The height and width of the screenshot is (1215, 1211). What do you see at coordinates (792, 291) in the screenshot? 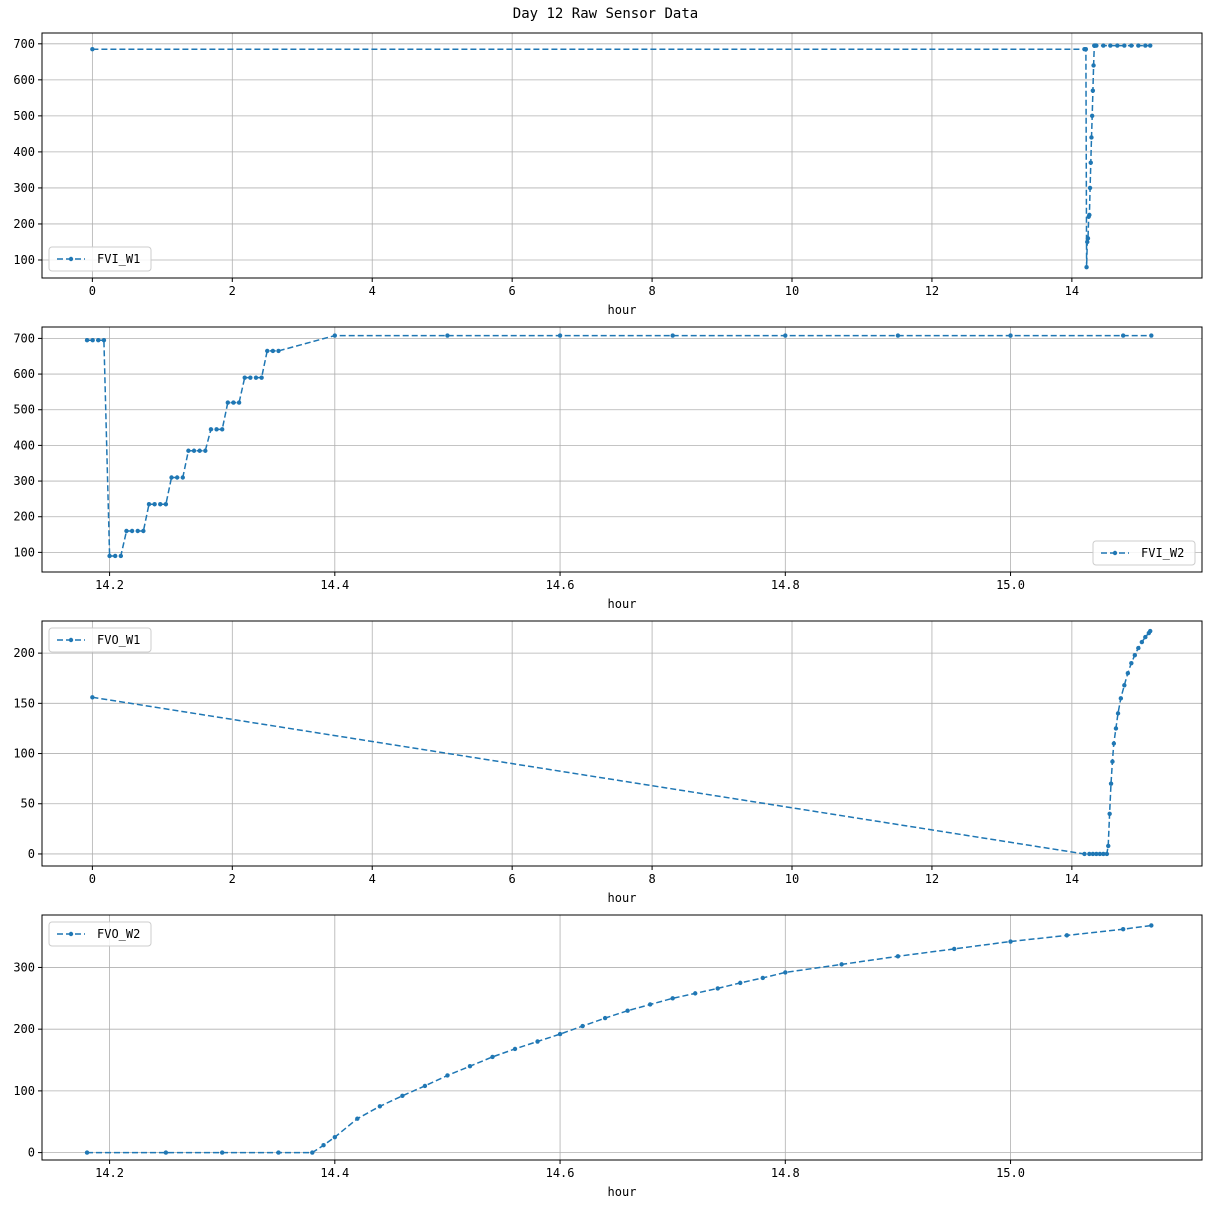
I see `x-tick-label: 10` at bounding box center [792, 291].